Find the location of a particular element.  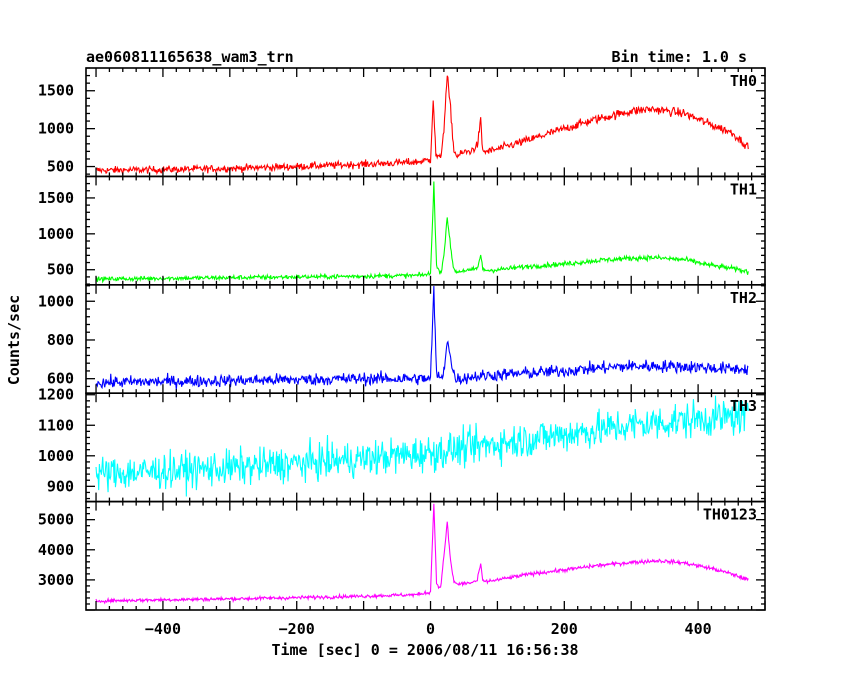

series-line-th0123 is located at coordinates (422, 554).